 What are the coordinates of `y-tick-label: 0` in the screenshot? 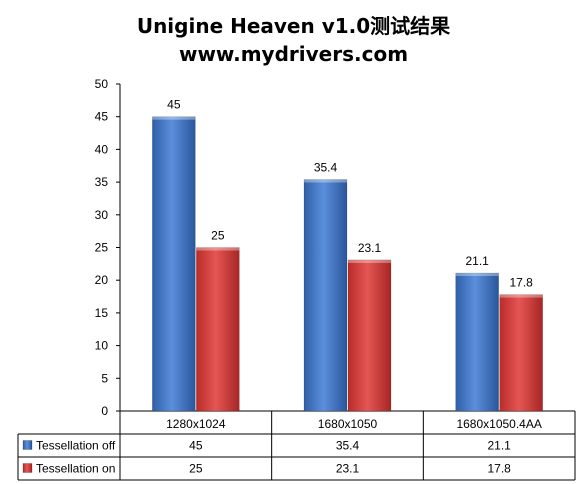 It's located at (104, 411).